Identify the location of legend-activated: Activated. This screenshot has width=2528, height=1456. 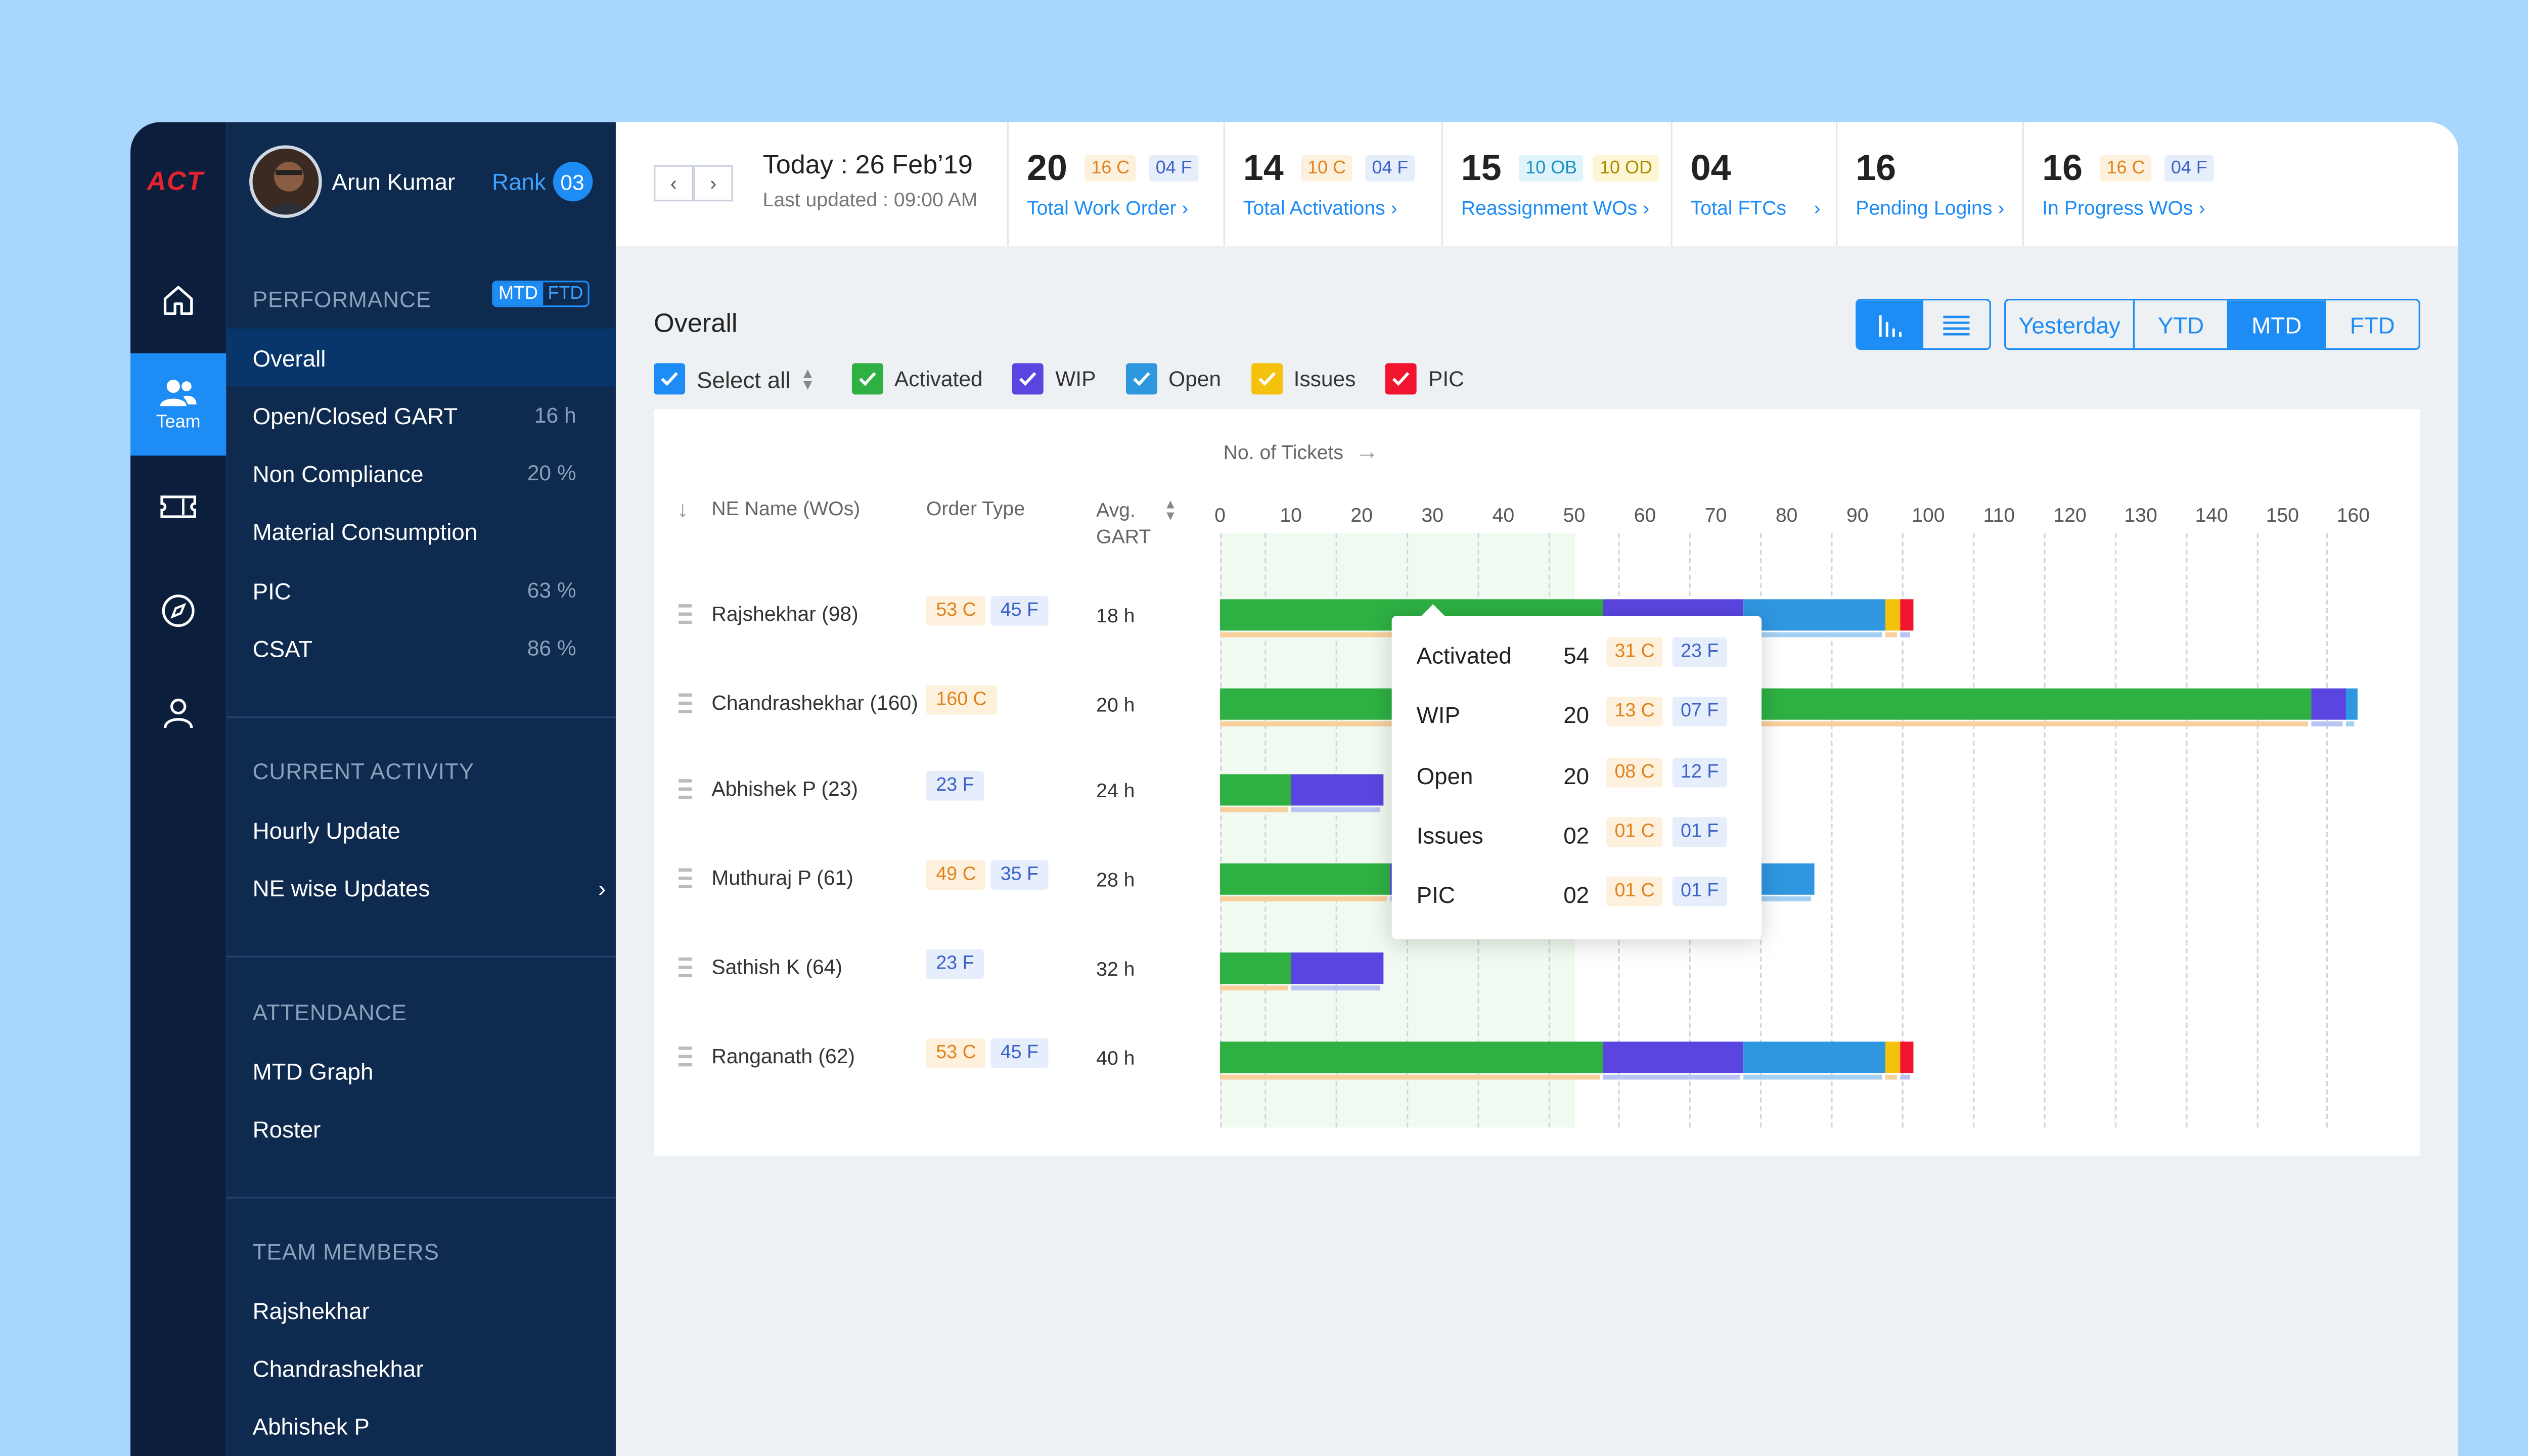
(917, 379).